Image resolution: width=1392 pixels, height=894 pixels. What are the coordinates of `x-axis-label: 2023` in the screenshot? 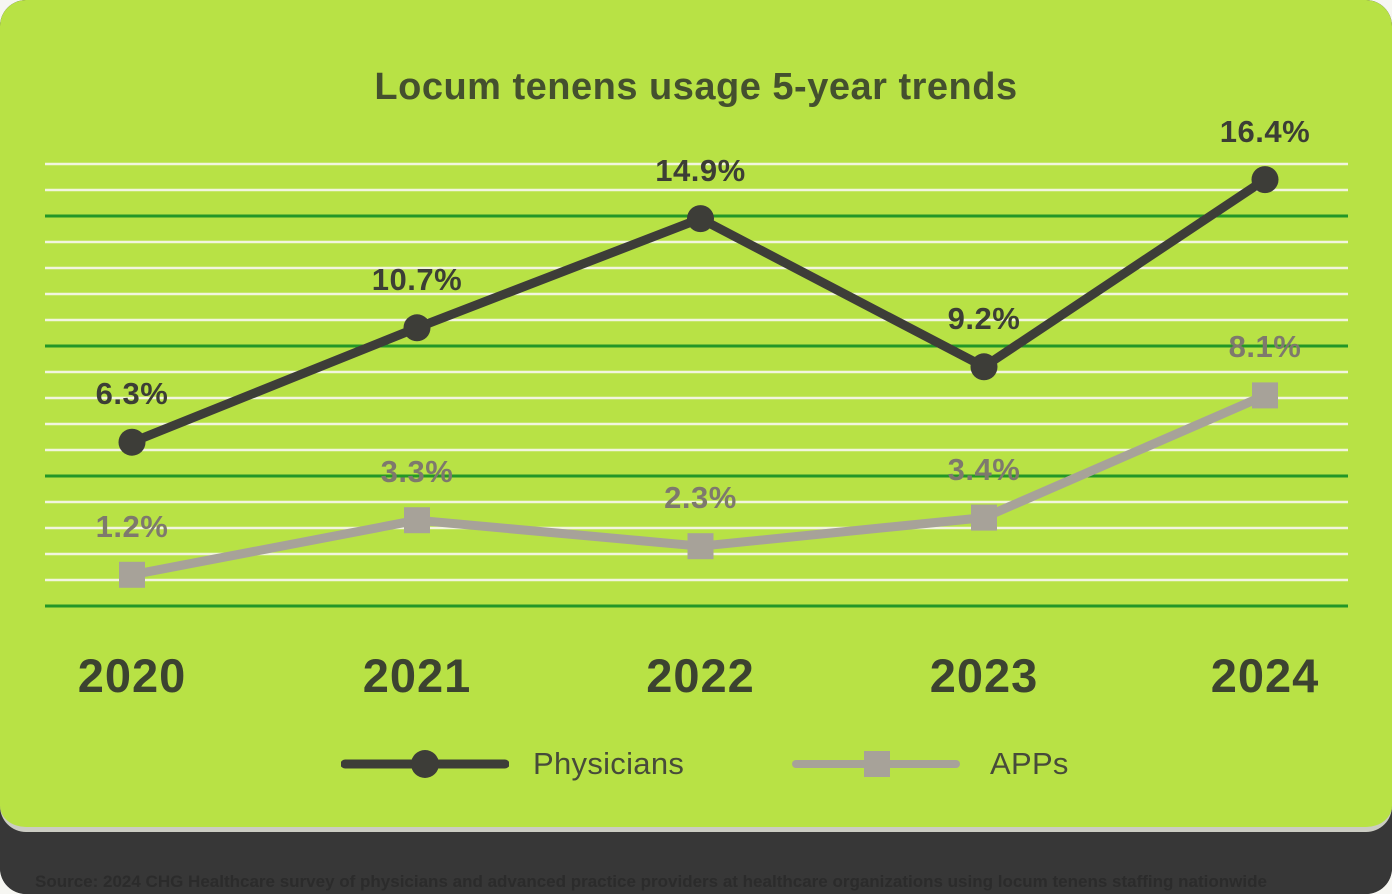 It's located at (984, 675).